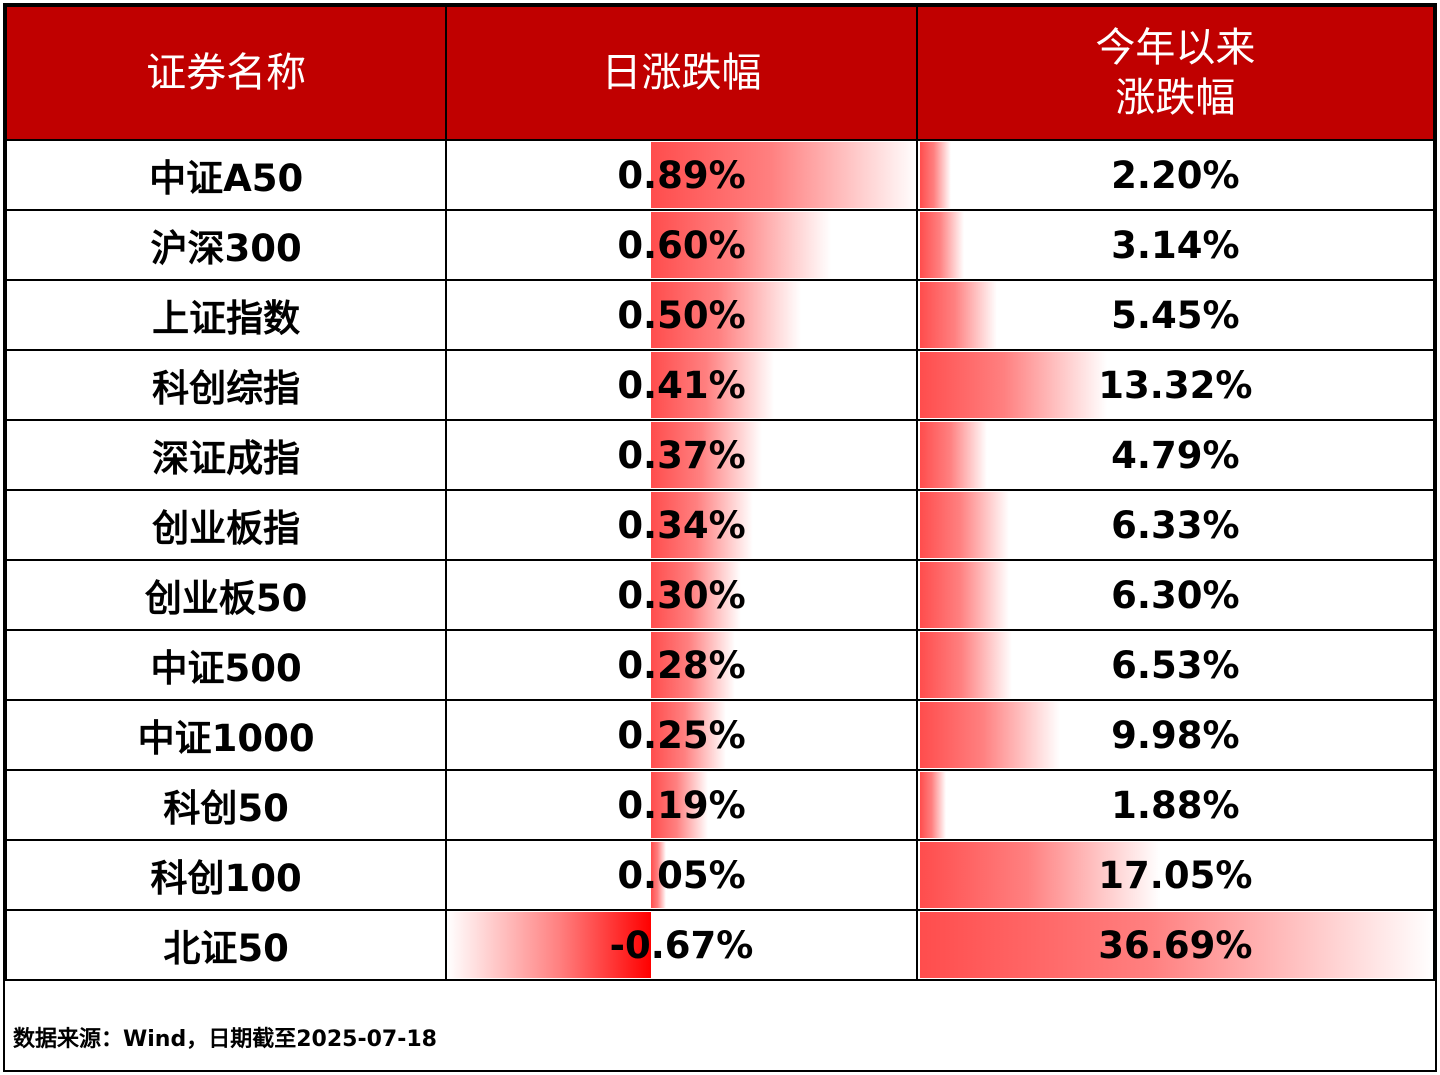 The width and height of the screenshot is (1440, 1075). I want to click on table-row: 中证500 0.28% 6.53%, so click(720, 665).